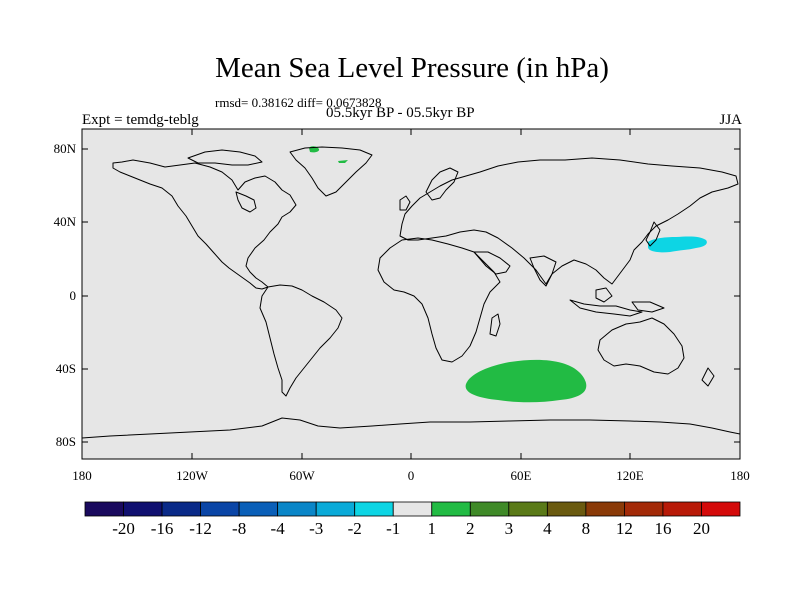 The image size is (800, 600). What do you see at coordinates (630, 475) in the screenshot?
I see `lon-tick-label: 120E` at bounding box center [630, 475].